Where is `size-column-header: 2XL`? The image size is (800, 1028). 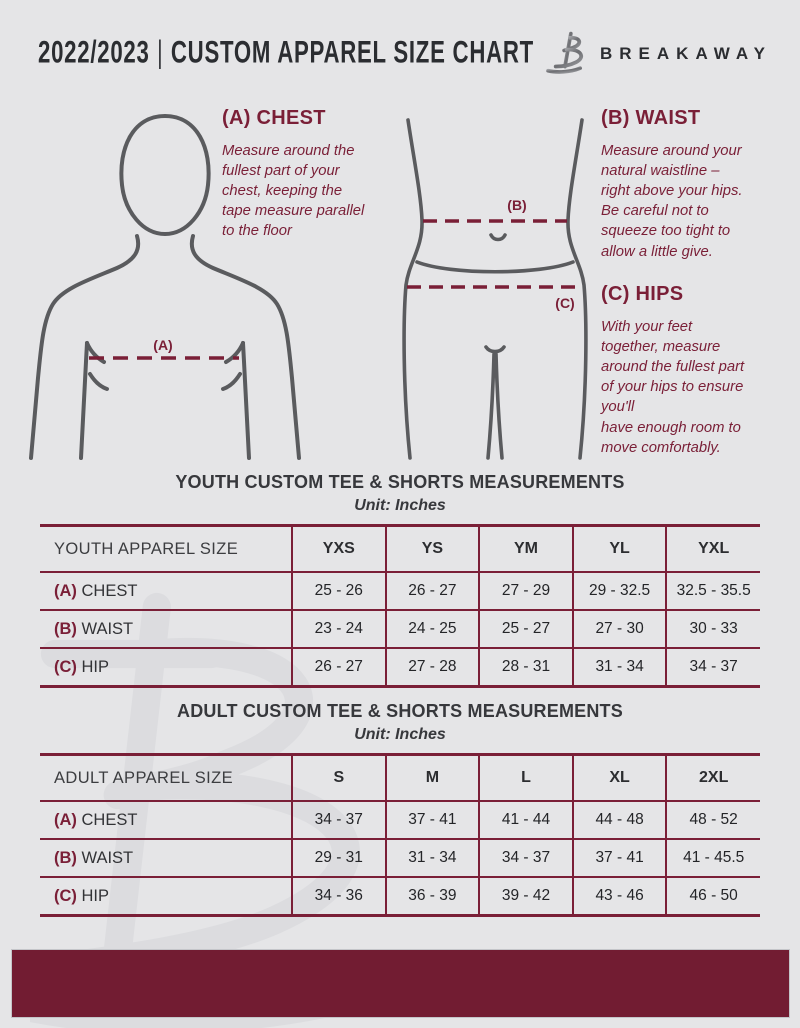 size-column-header: 2XL is located at coordinates (712, 777).